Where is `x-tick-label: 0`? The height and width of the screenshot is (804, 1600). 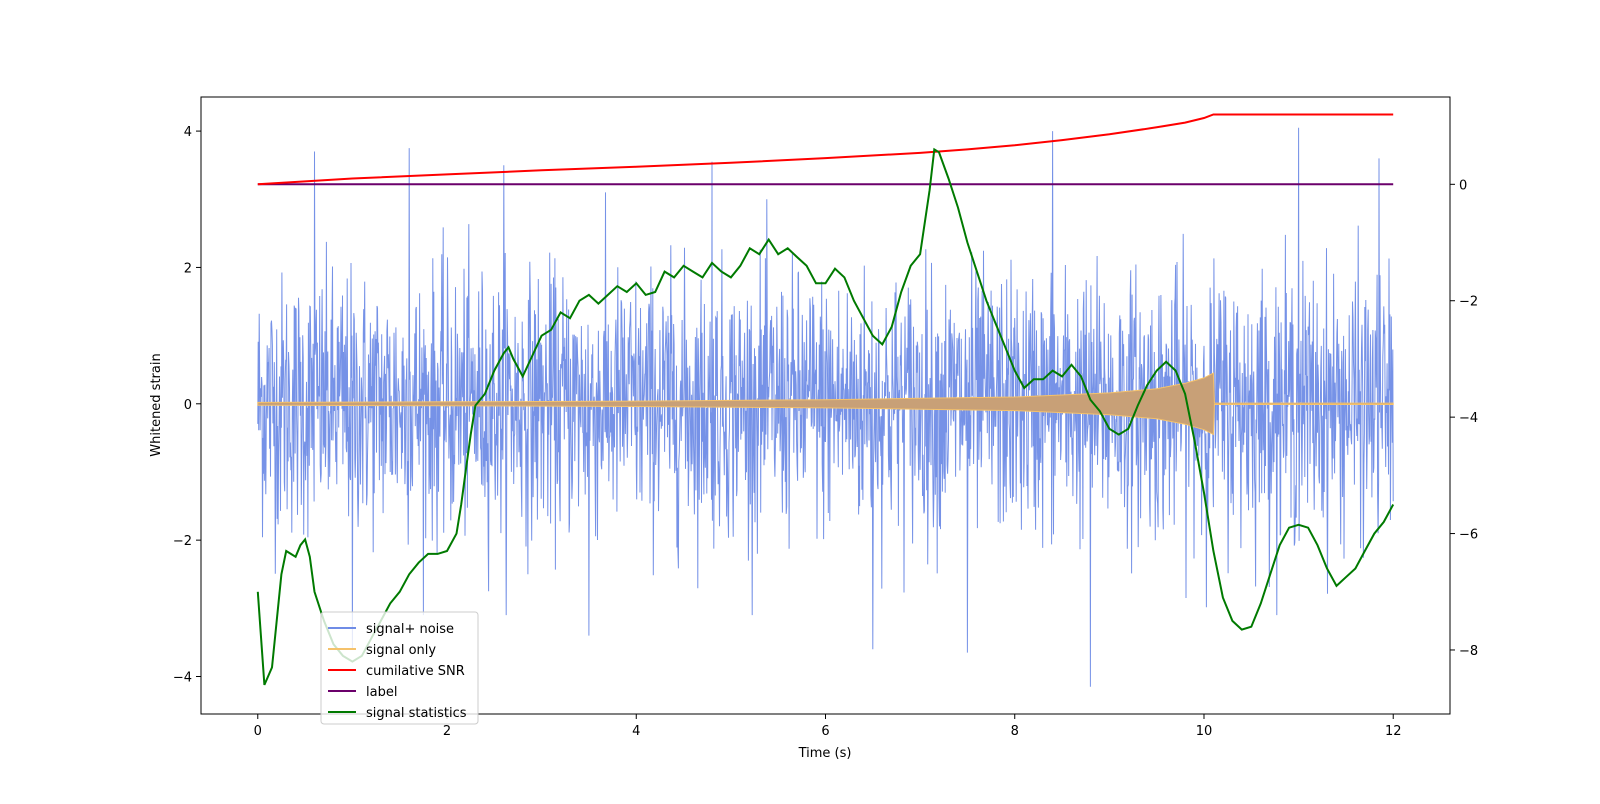 x-tick-label: 0 is located at coordinates (258, 731).